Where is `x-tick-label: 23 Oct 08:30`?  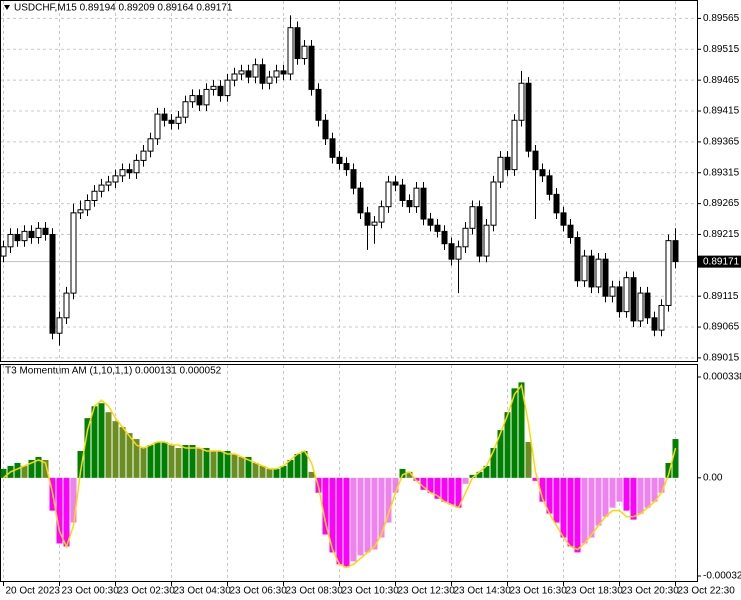
x-tick-label: 23 Oct 08:30 is located at coordinates (315, 591).